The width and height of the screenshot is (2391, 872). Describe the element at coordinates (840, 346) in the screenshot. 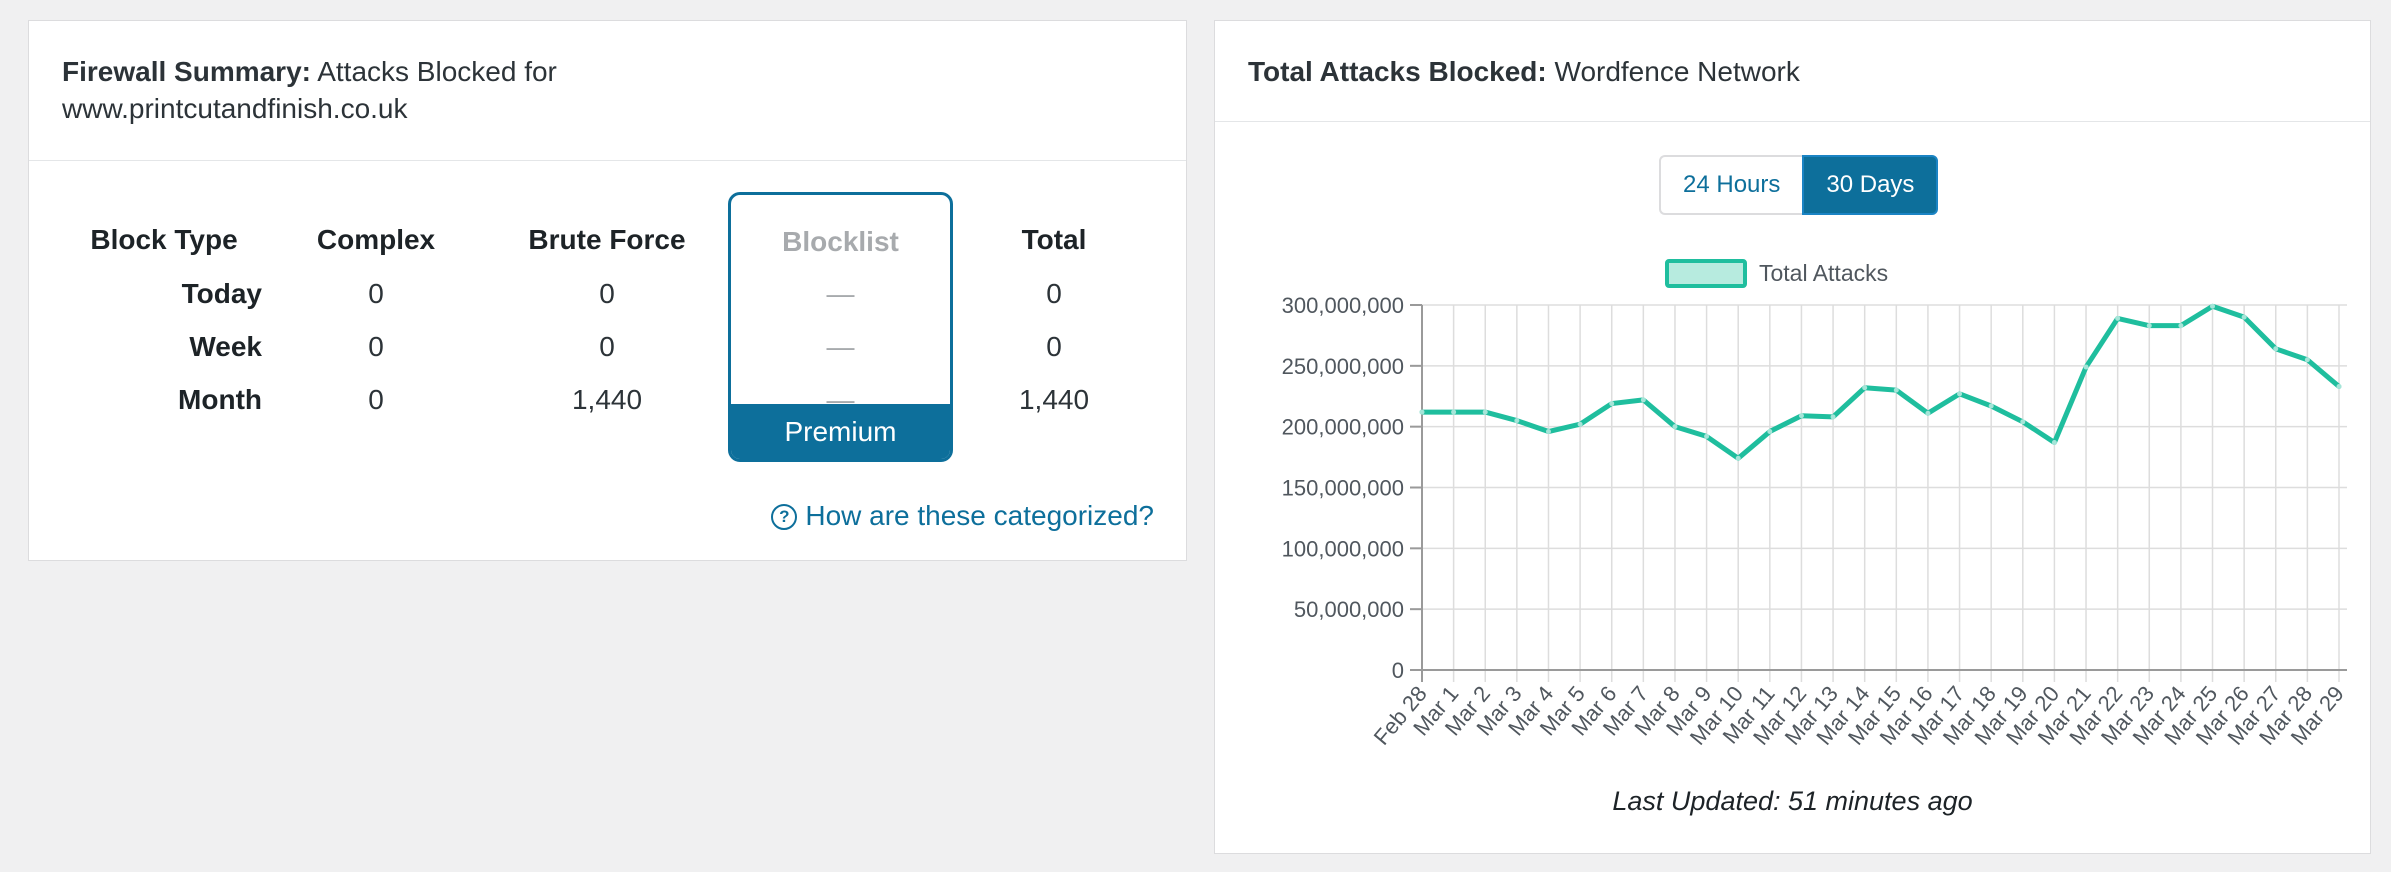

I see `week-blocklist-value: —` at that location.